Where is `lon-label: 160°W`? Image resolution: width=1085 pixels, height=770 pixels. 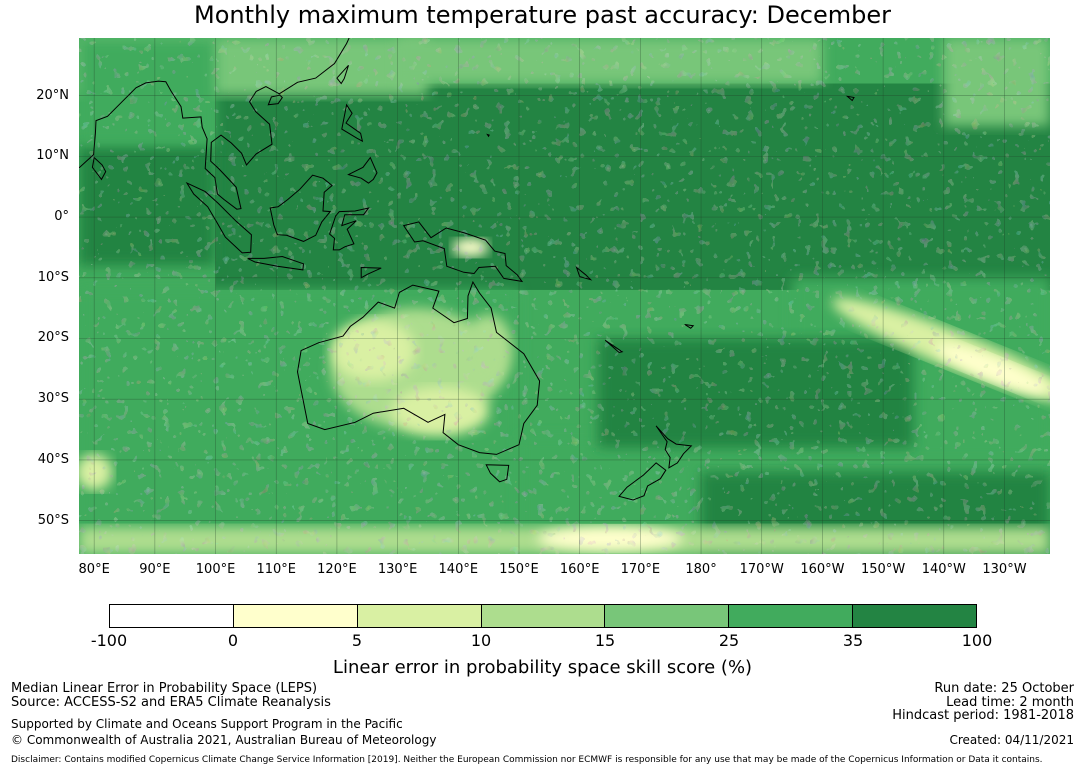 lon-label: 160°W is located at coordinates (822, 569).